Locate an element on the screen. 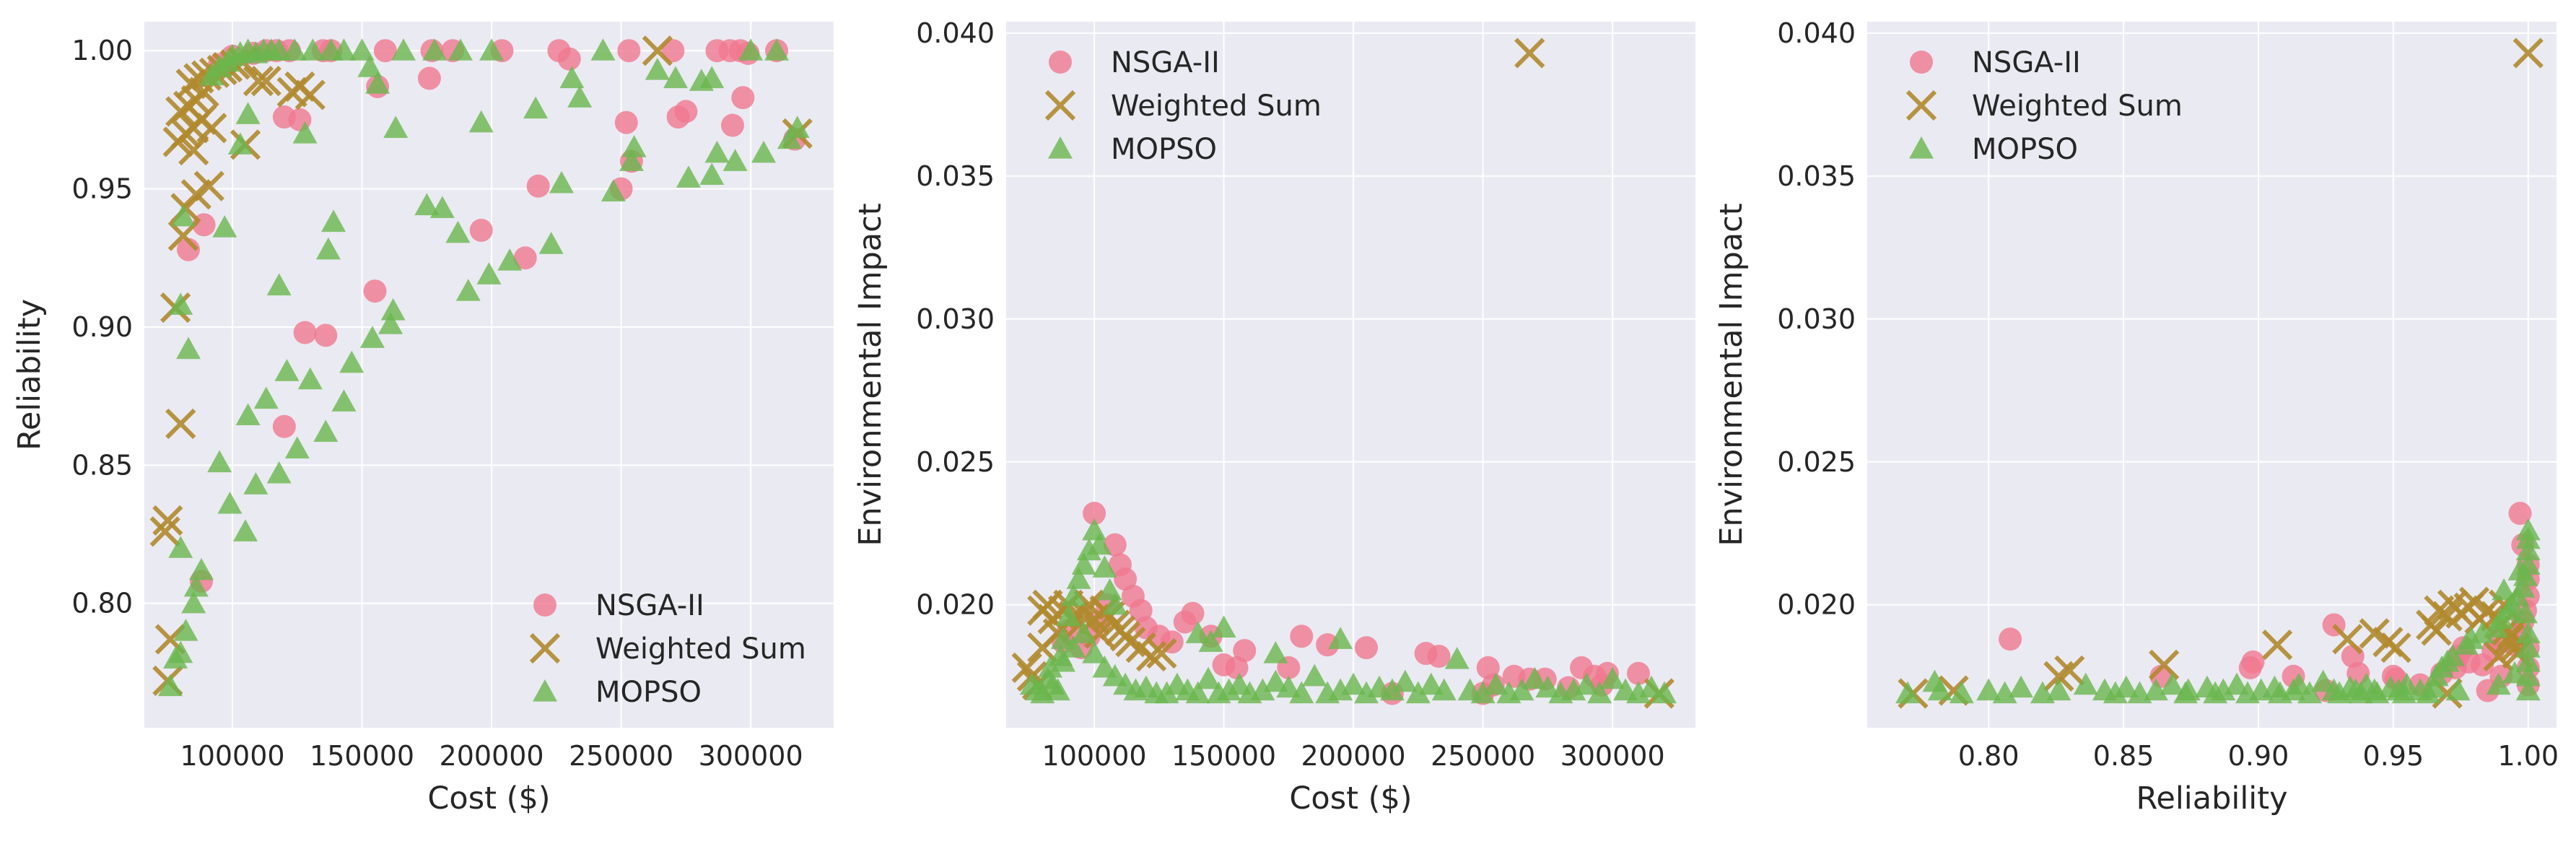  x-tick-label: 0.85 is located at coordinates (2123, 756).